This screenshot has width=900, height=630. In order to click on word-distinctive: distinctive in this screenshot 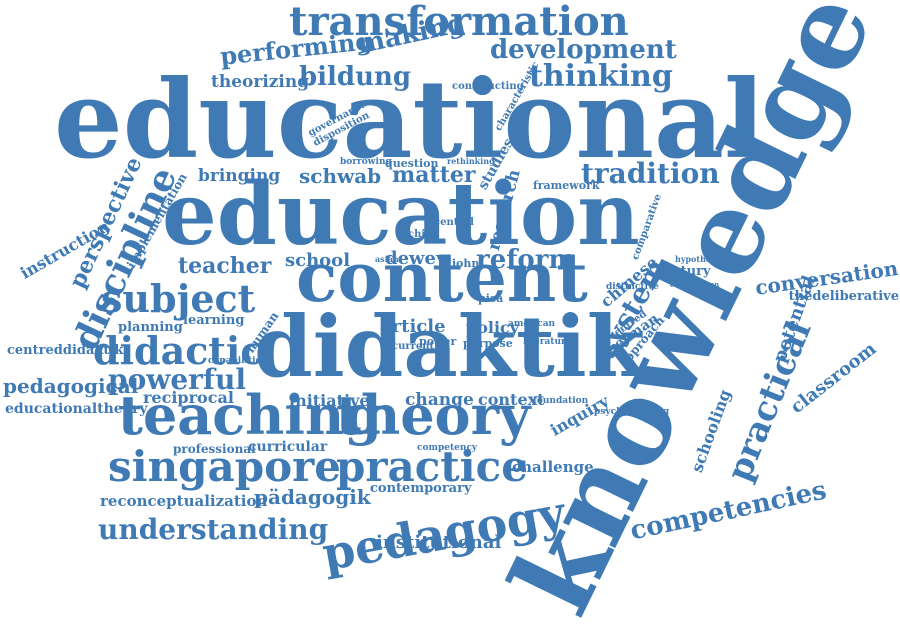, I will do `click(632, 287)`.